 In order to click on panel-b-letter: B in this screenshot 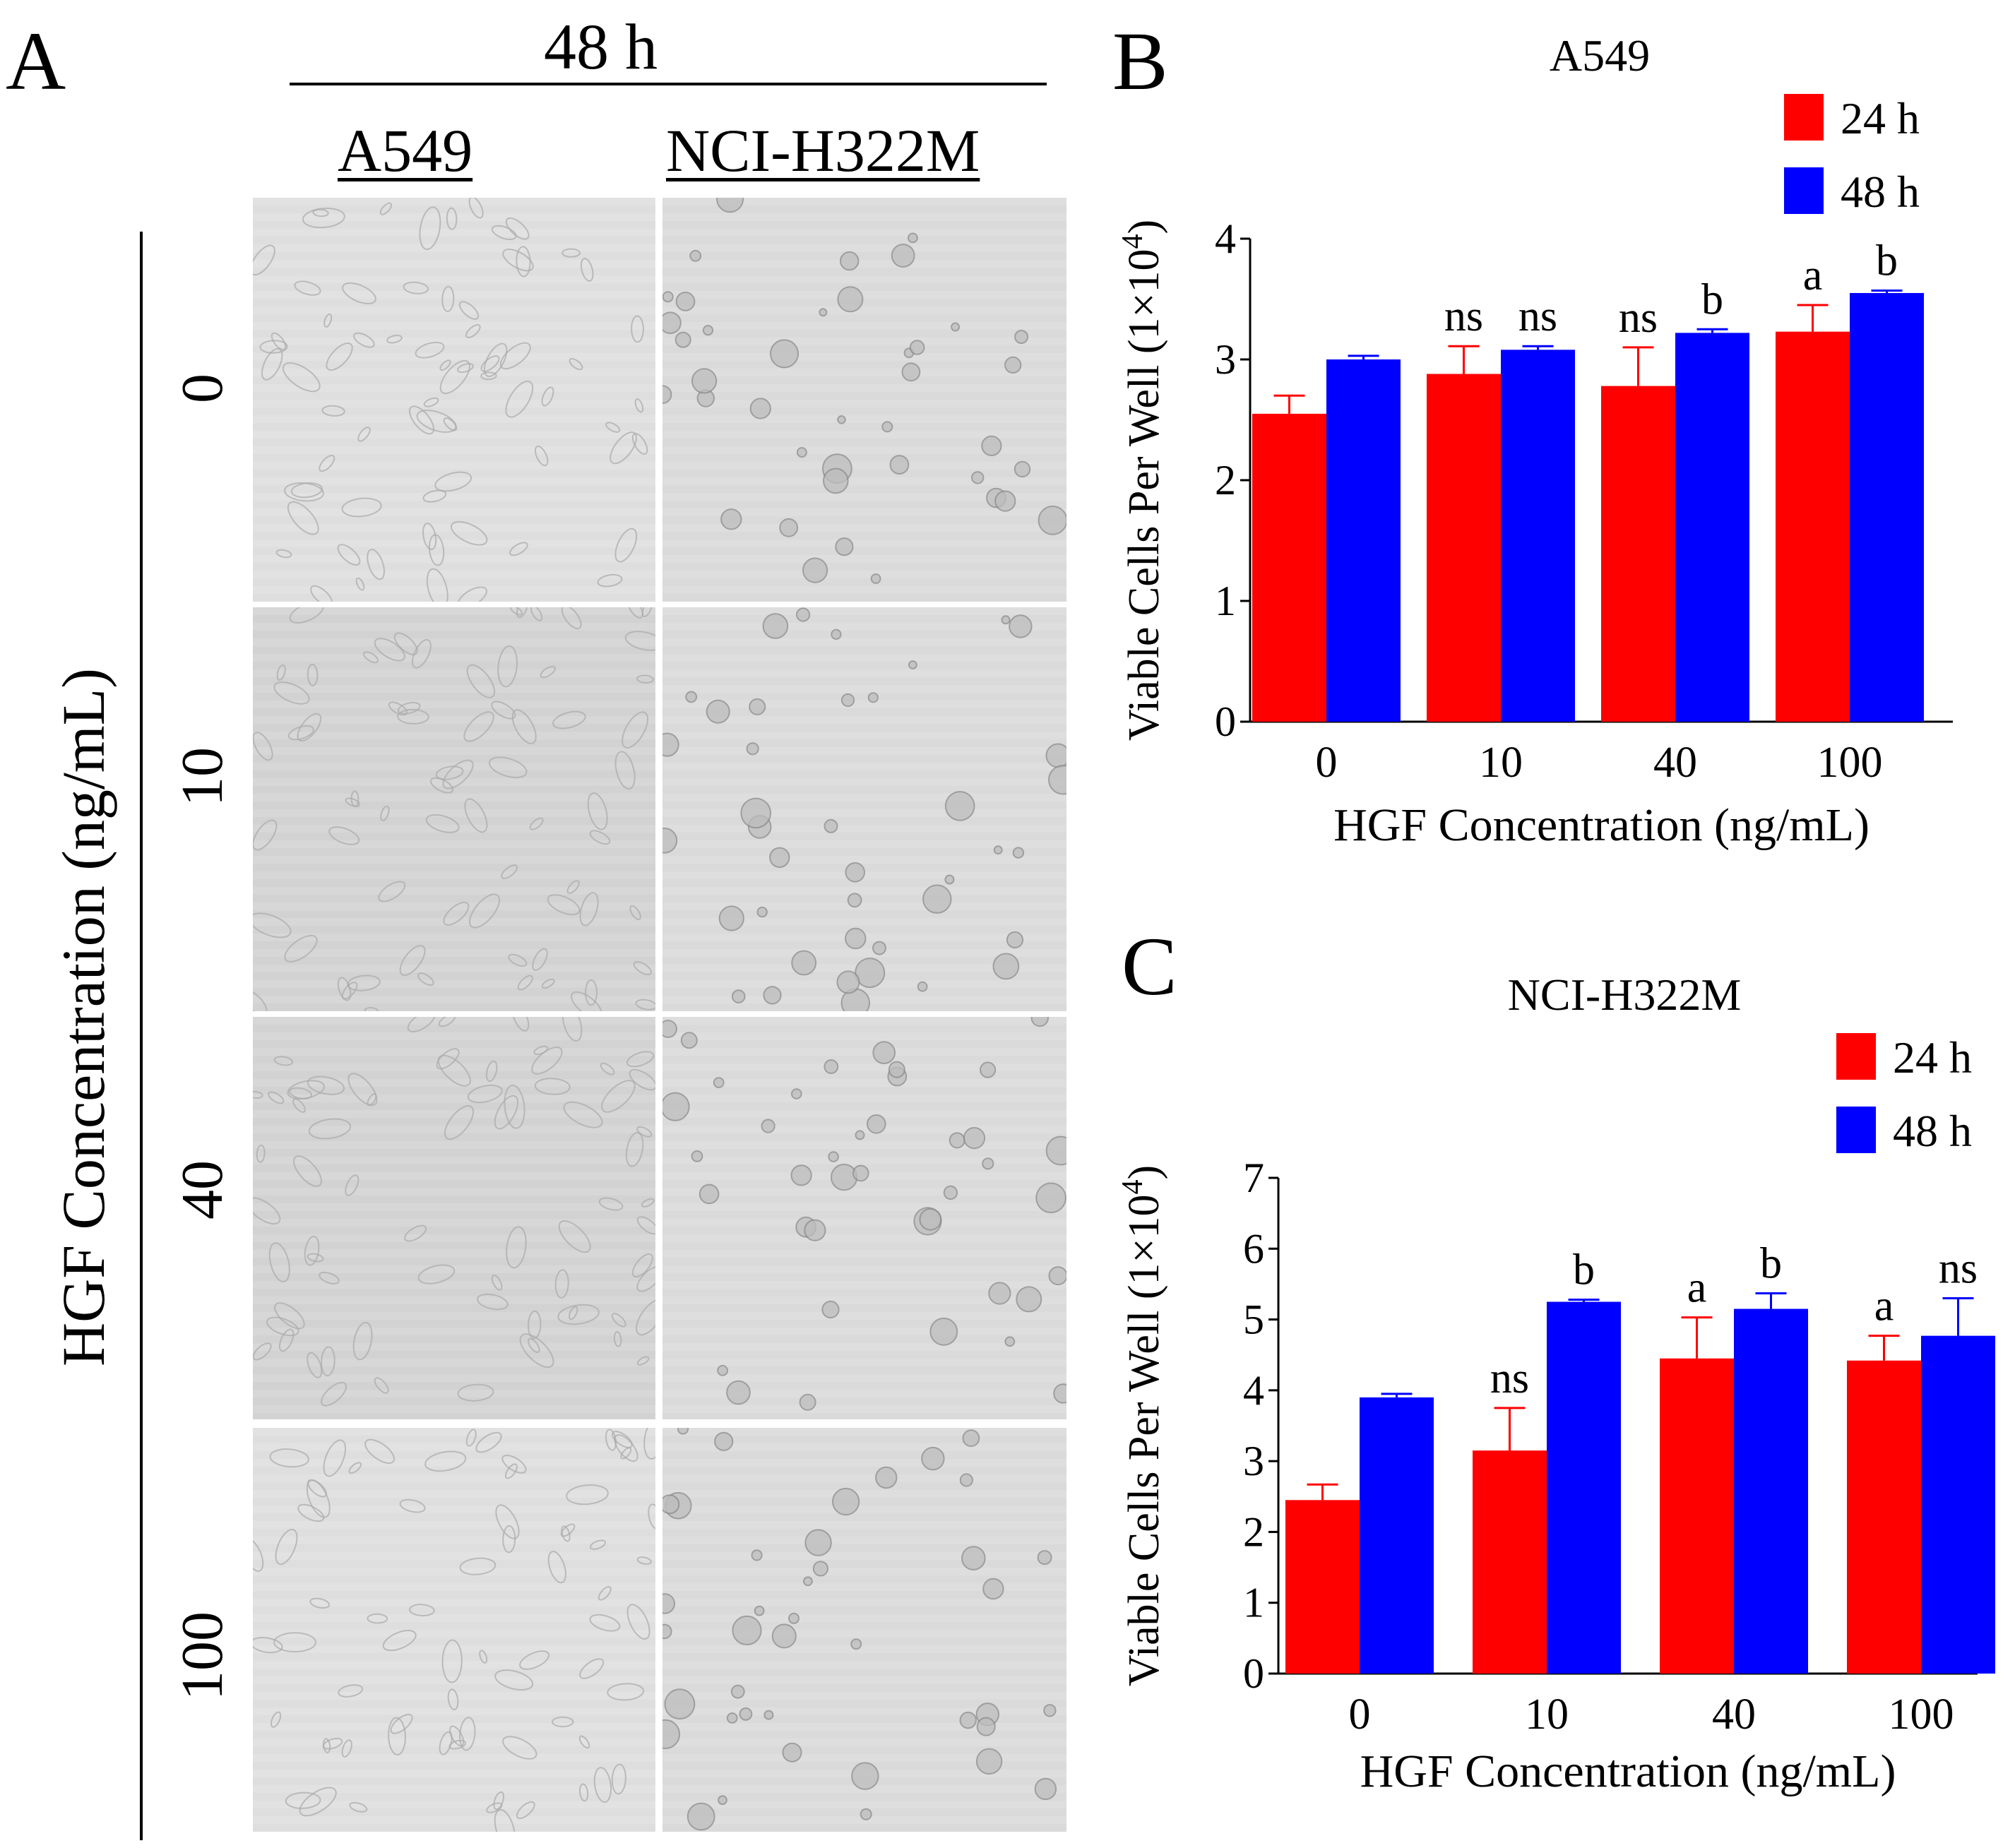, I will do `click(1140, 61)`.